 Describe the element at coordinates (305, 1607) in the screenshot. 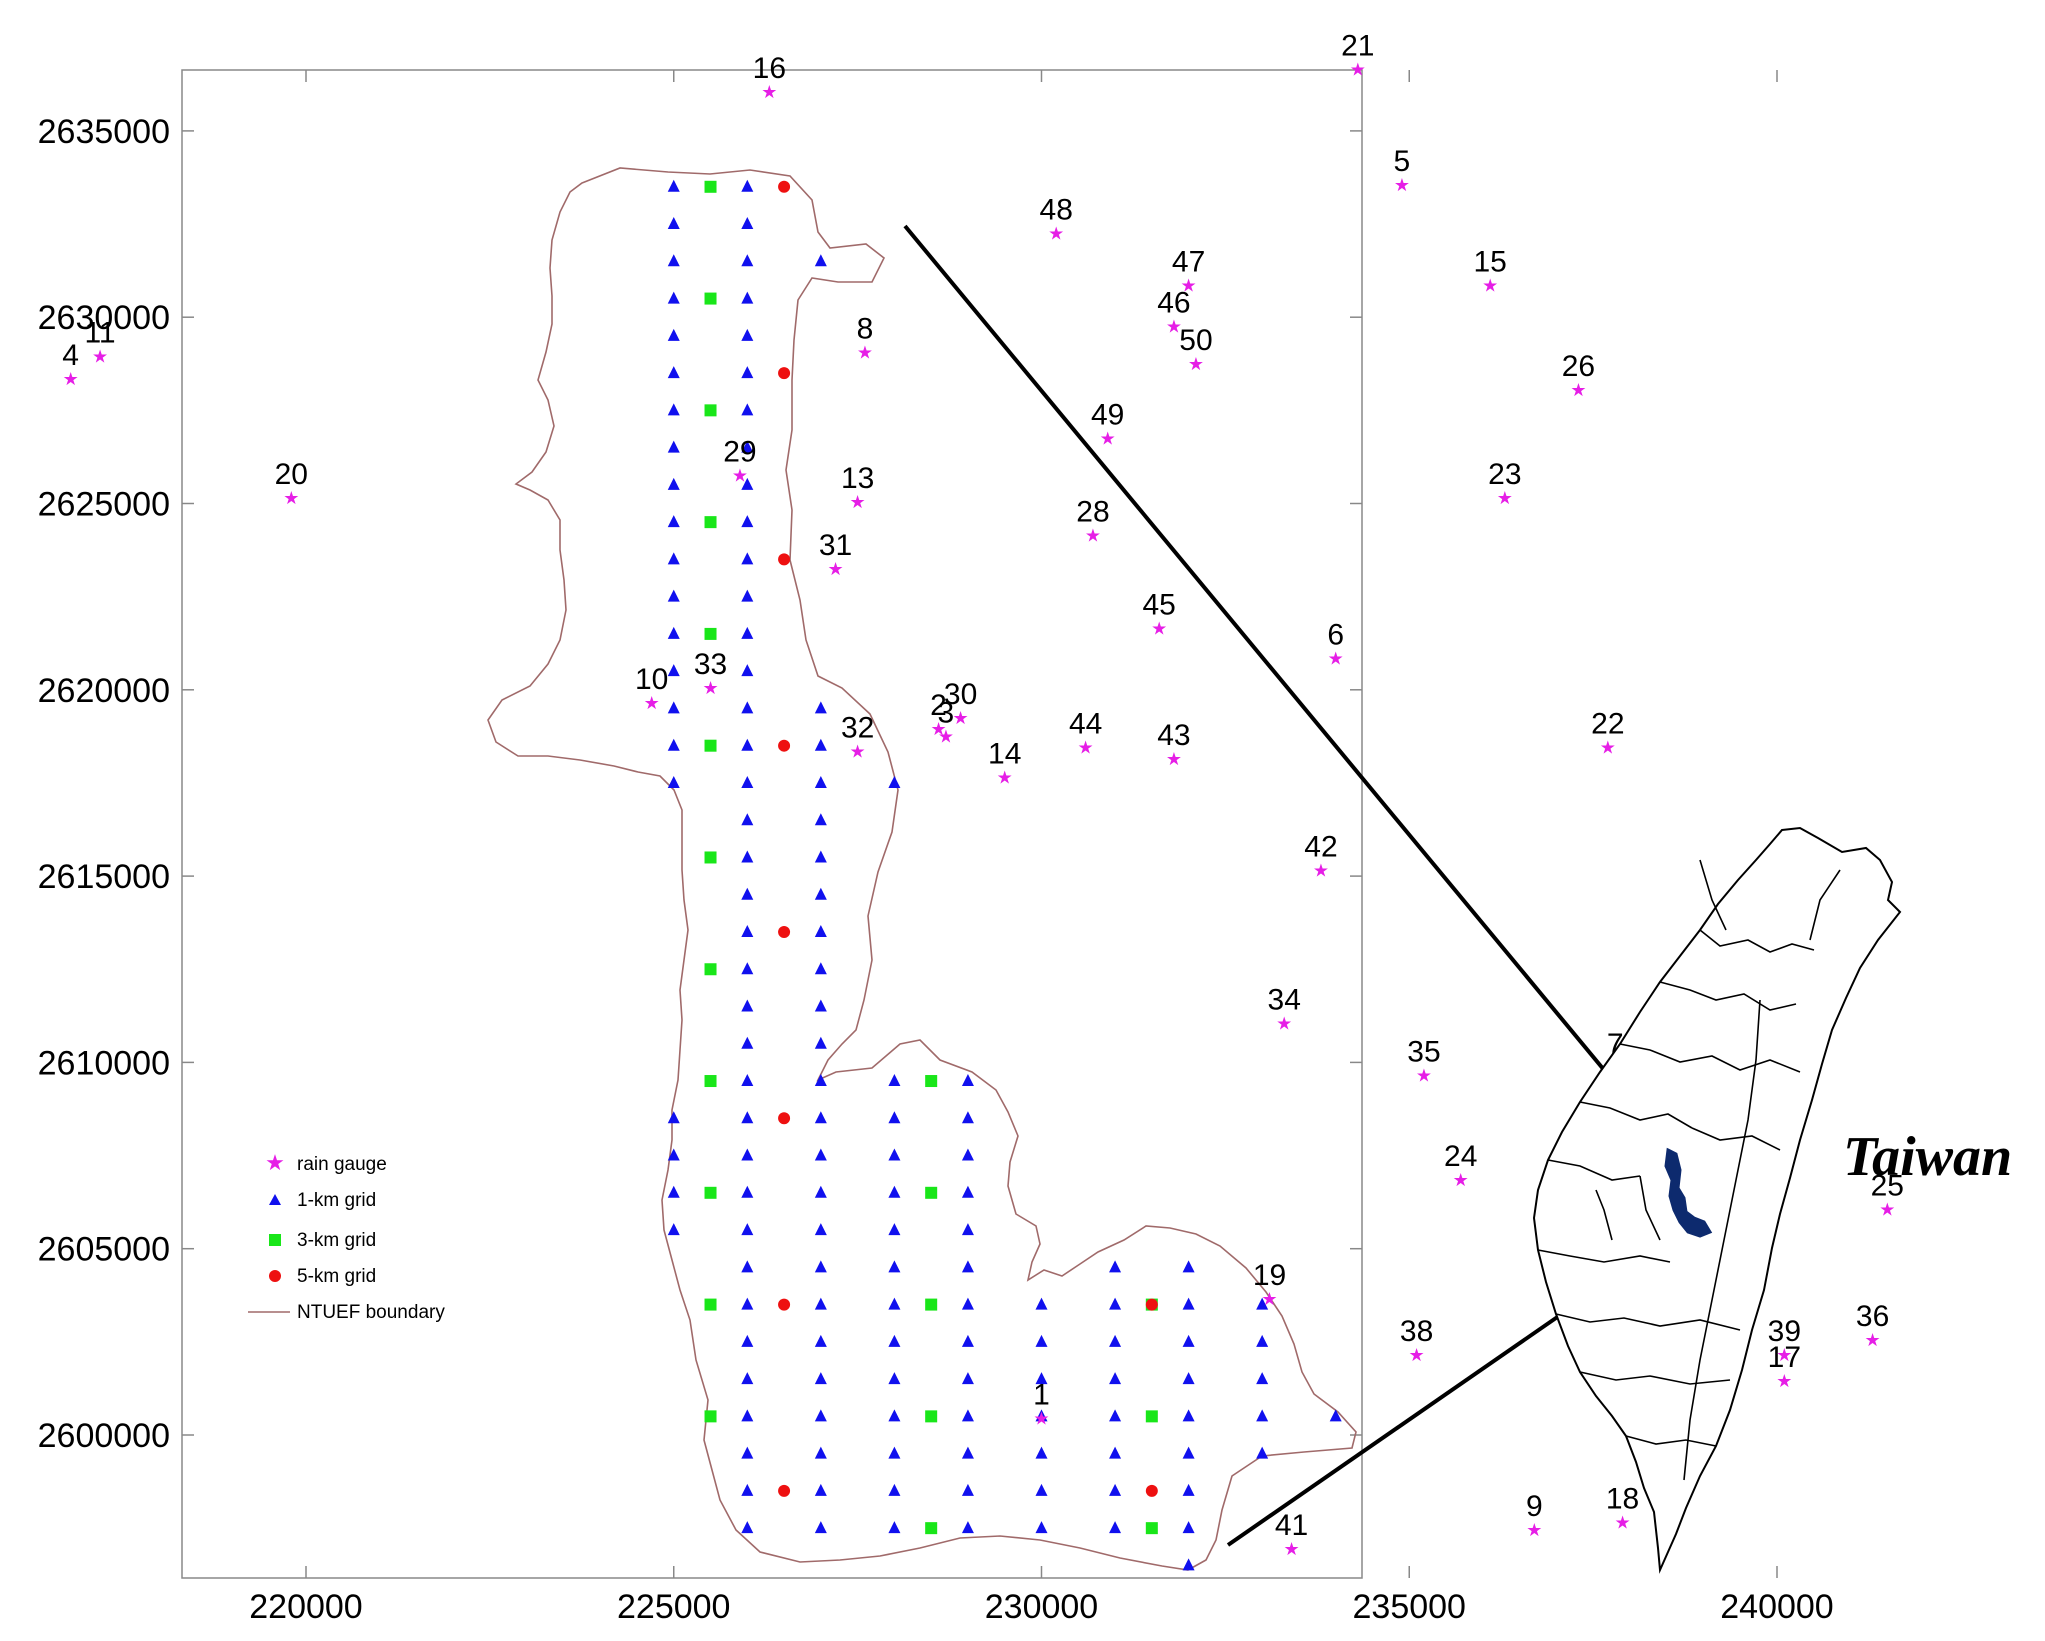

I see `x-tick-label: 220000` at that location.